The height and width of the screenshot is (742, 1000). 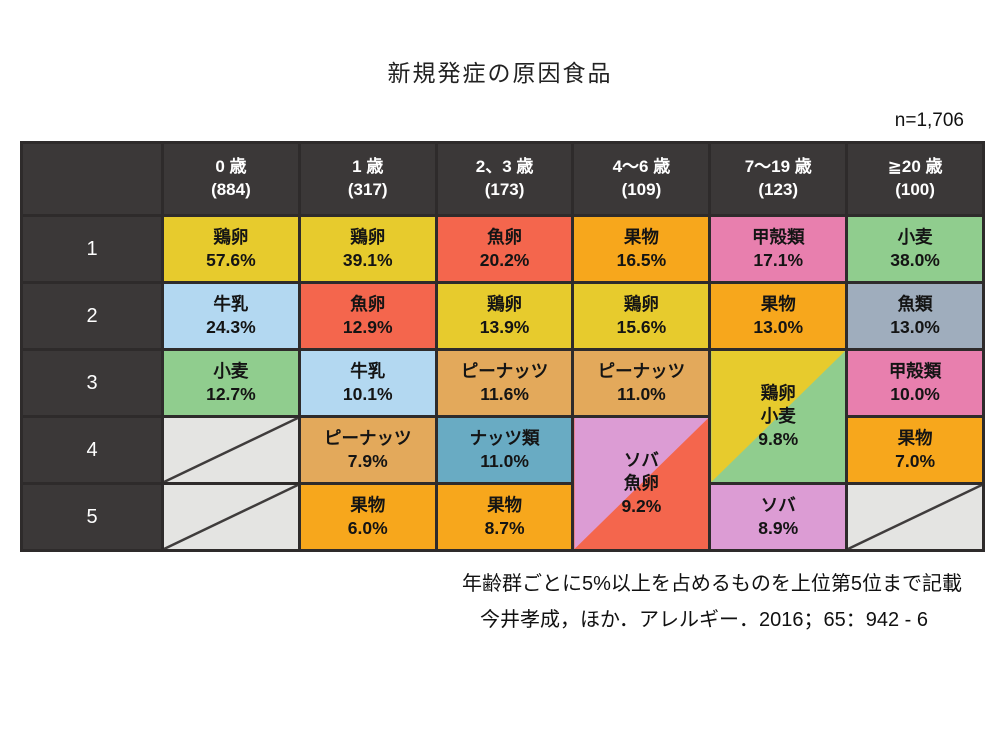 What do you see at coordinates (231, 189) in the screenshot?
I see `age-count: (884)` at bounding box center [231, 189].